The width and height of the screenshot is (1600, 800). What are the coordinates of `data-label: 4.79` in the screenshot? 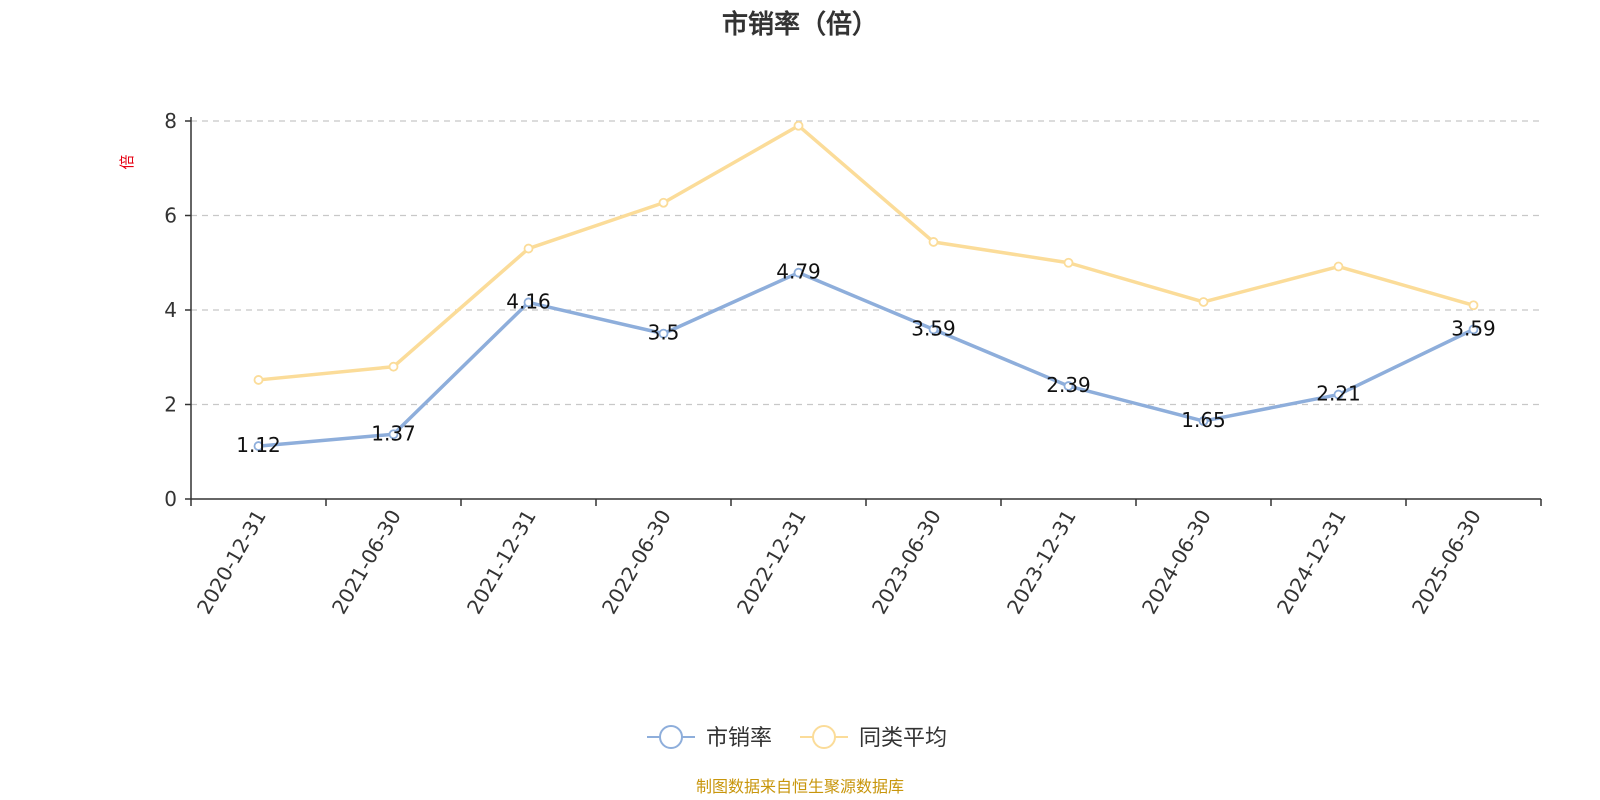 It's located at (798, 272).